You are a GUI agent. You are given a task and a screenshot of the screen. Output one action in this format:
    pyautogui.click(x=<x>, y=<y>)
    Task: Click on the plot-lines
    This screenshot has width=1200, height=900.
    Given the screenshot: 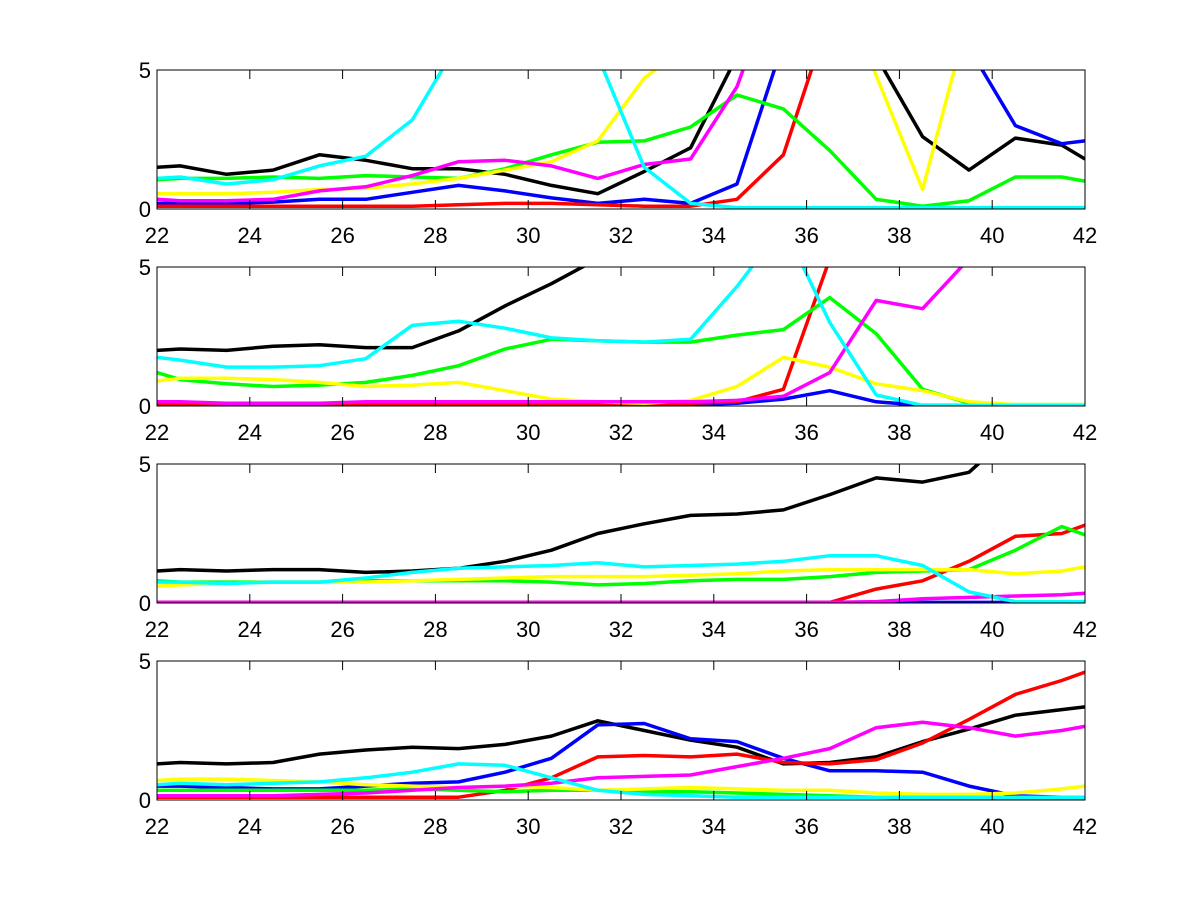 What is the action you would take?
    pyautogui.click(x=621, y=533)
    